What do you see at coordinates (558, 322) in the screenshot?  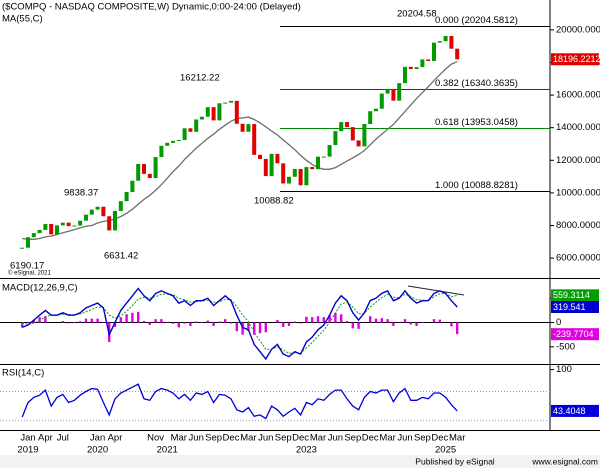 I see `y-tick-label: 0` at bounding box center [558, 322].